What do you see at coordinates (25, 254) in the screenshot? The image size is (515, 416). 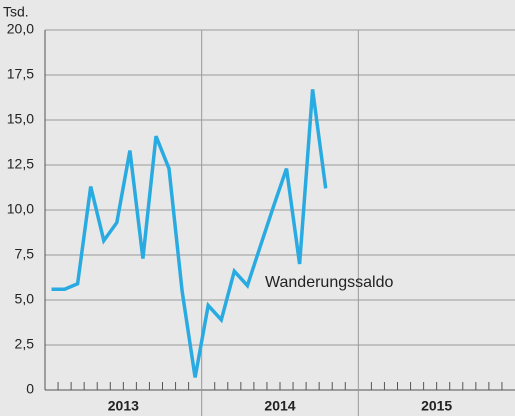 I see `y-tick-label: 7,5` at bounding box center [25, 254].